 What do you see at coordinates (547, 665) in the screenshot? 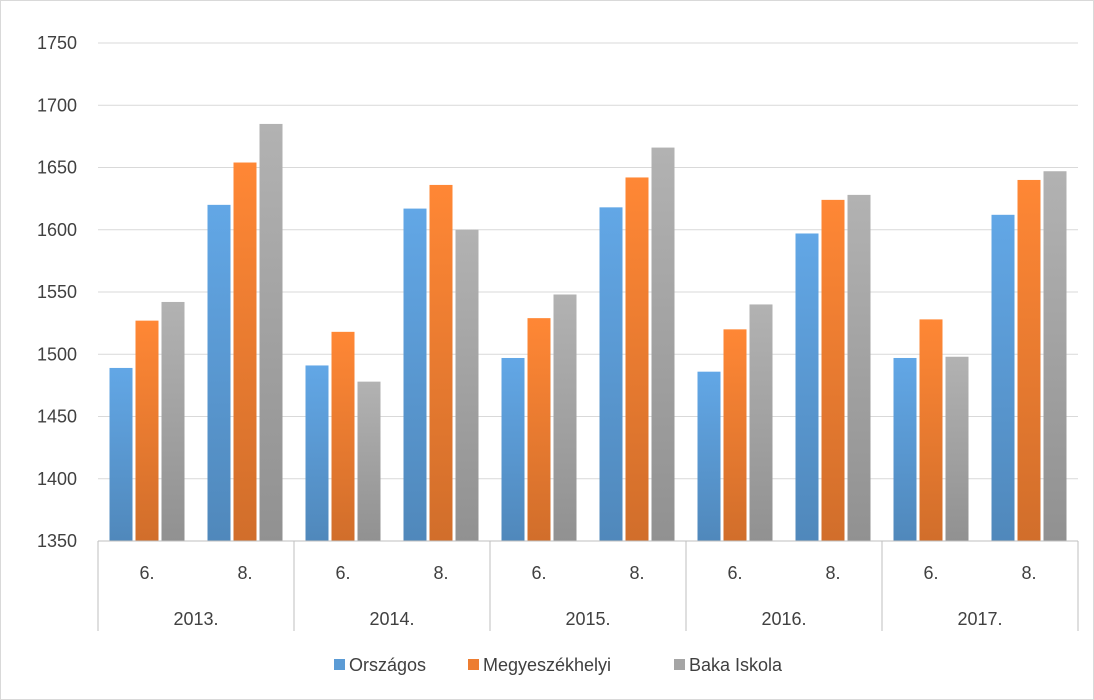
I see `legend-label: Megyeszékhelyi` at bounding box center [547, 665].